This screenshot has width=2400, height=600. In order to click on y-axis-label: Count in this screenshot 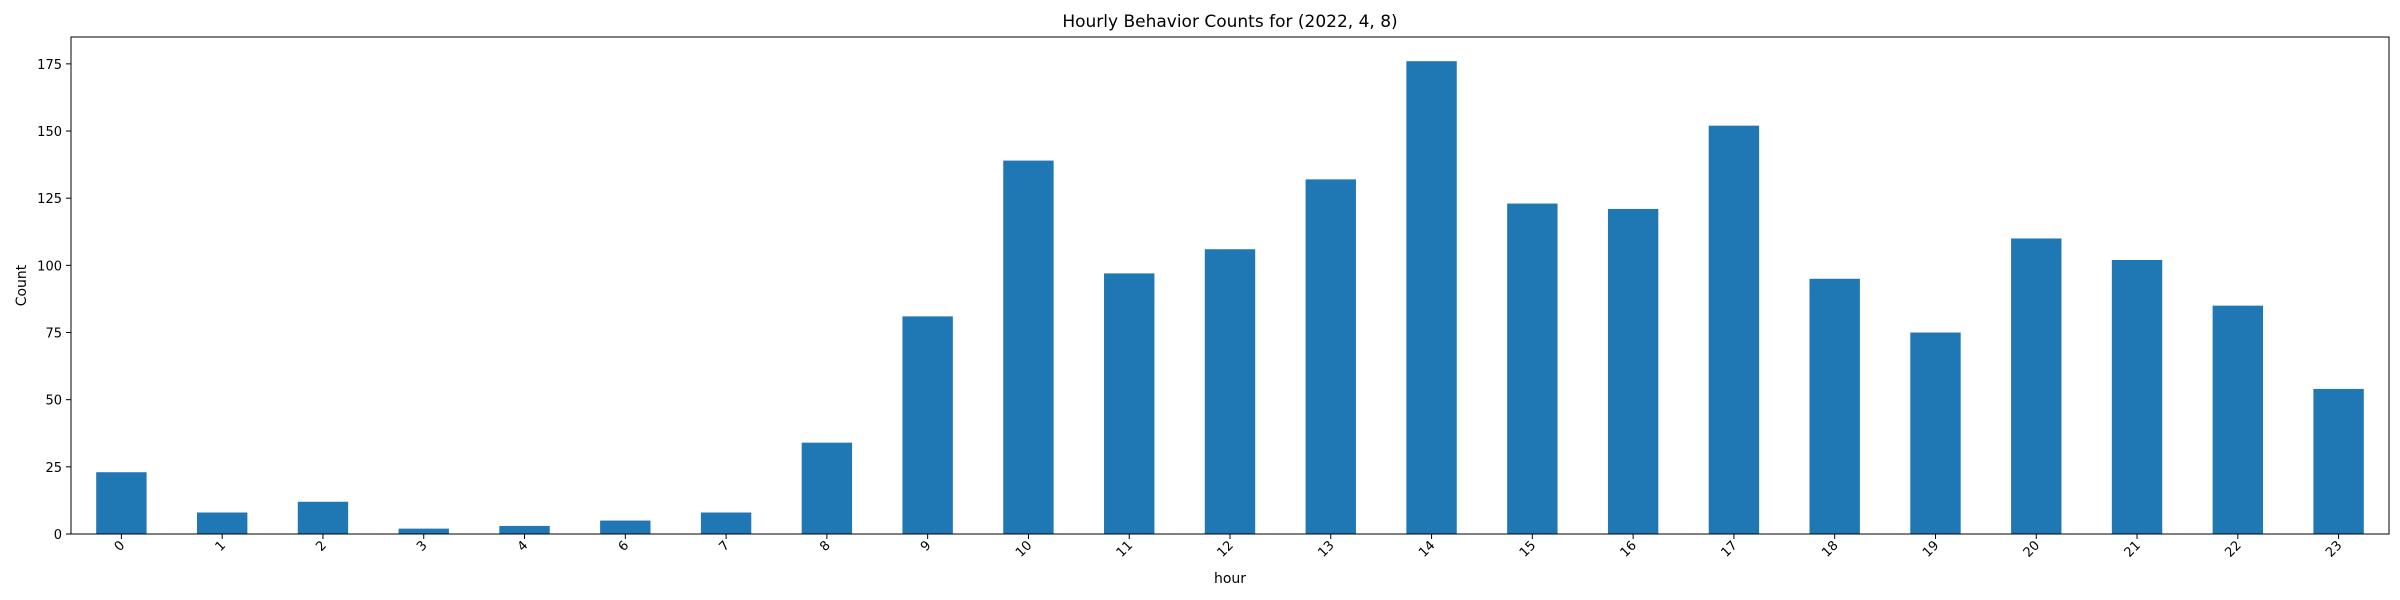, I will do `click(22, 285)`.